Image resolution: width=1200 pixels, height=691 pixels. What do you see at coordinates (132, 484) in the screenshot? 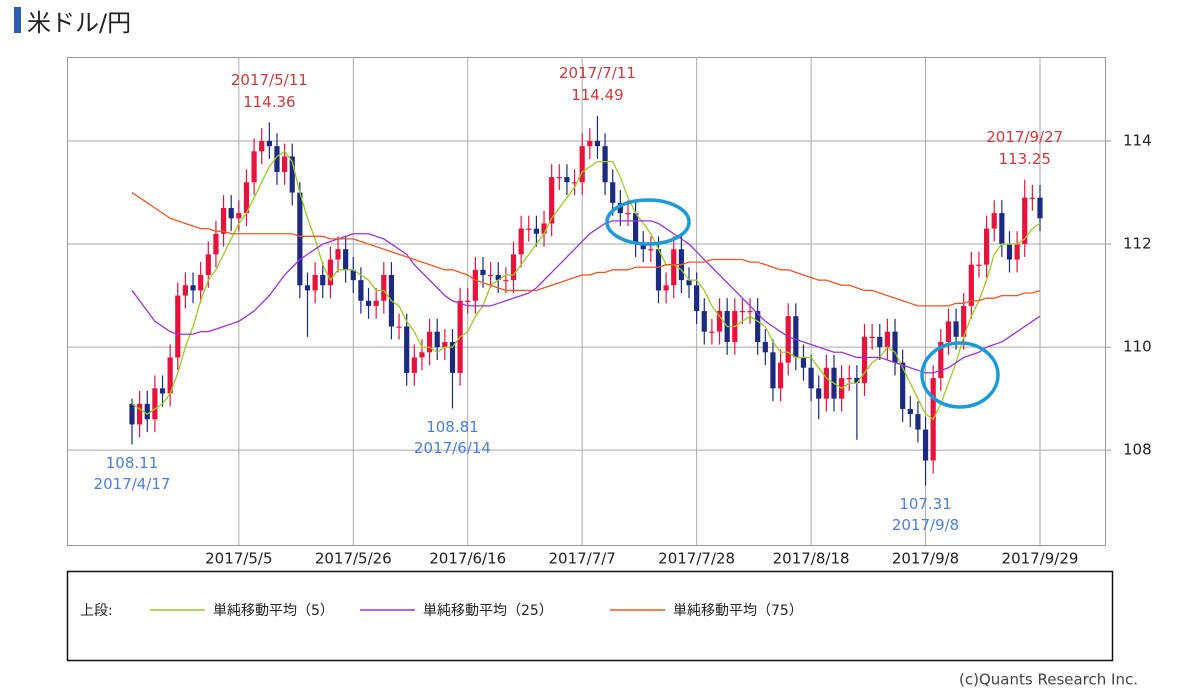
I see `annotation-date: 2017/4/17` at bounding box center [132, 484].